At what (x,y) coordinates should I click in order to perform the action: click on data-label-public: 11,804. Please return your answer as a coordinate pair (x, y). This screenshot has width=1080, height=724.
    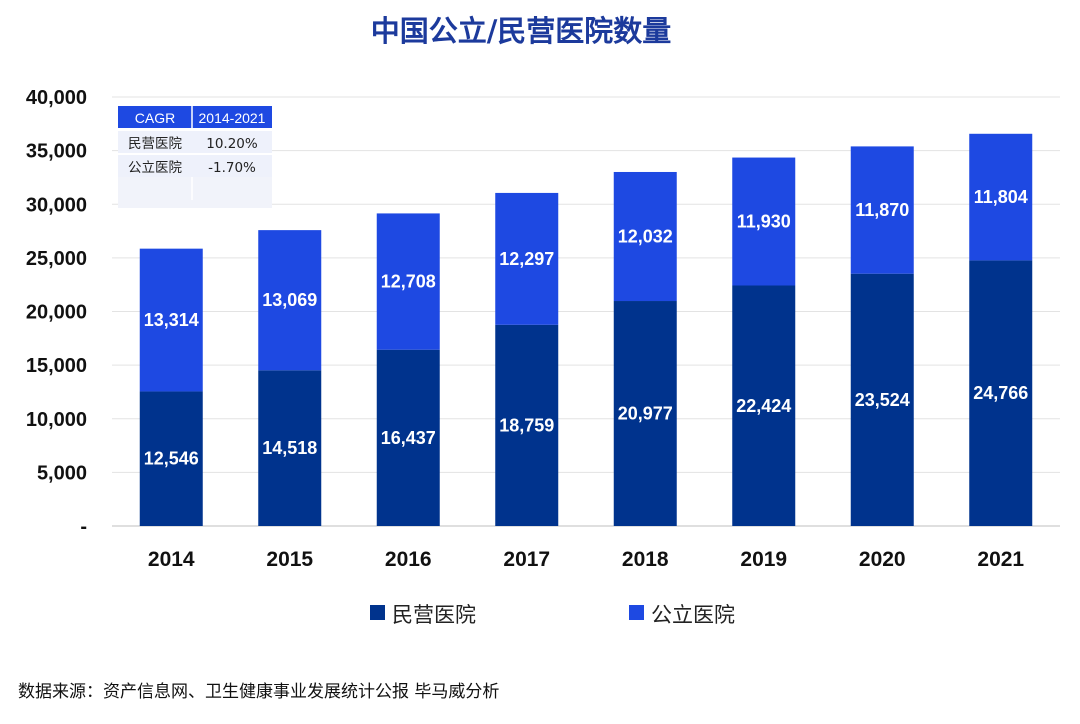
    Looking at the image, I should click on (1001, 197).